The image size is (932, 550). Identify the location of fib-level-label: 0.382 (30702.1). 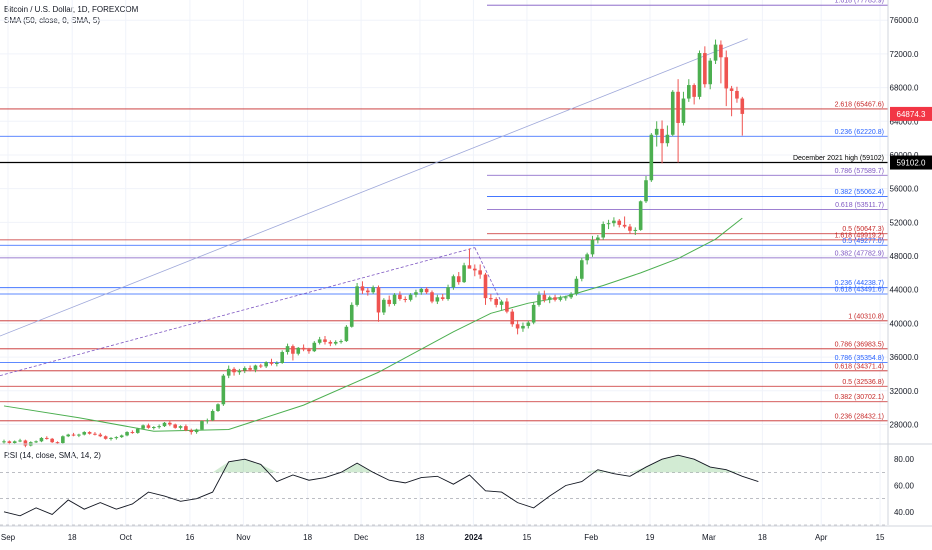
(859, 397).